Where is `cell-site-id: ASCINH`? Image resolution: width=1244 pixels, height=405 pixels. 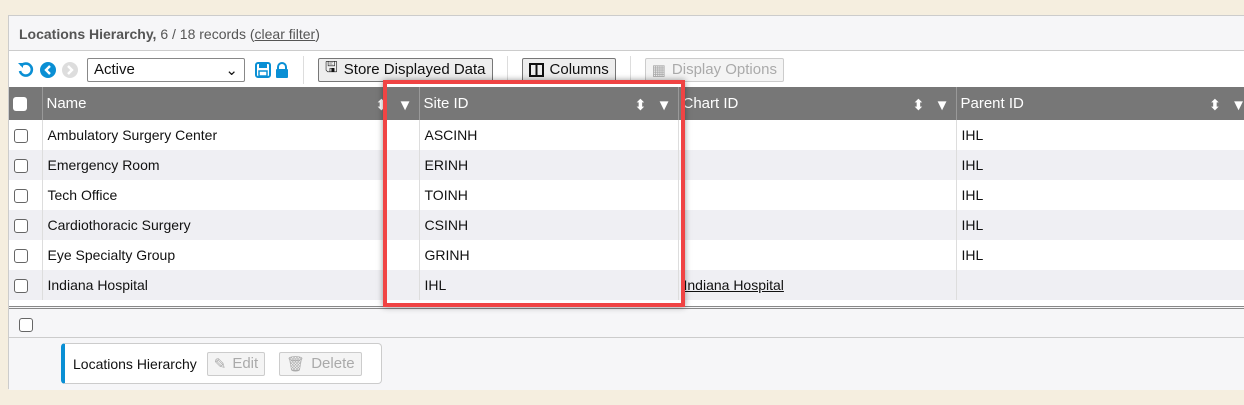 cell-site-id: ASCINH is located at coordinates (549, 135).